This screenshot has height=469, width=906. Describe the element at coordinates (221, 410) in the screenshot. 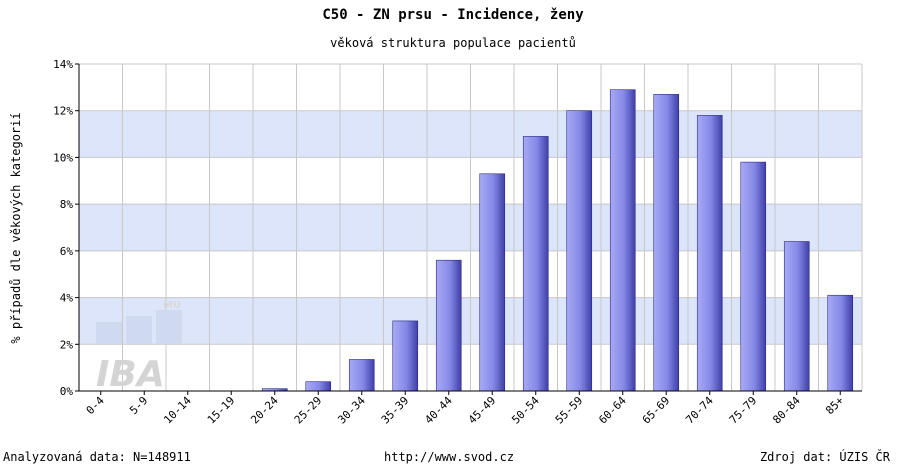

I see `x-tick-label: 15-19` at that location.